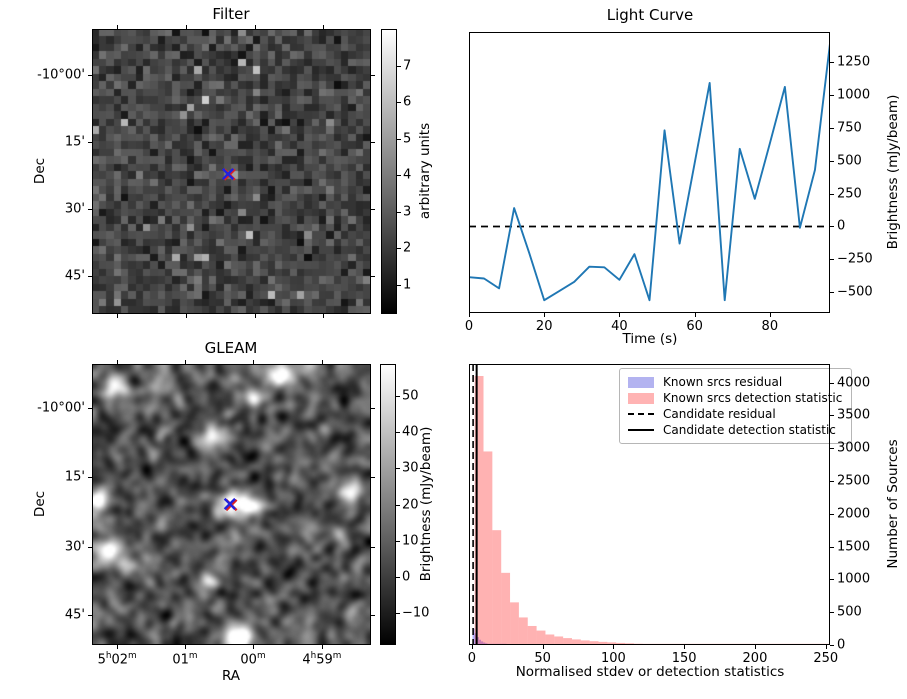 This screenshot has width=907, height=699. I want to click on tick-label: 1, so click(407, 285).